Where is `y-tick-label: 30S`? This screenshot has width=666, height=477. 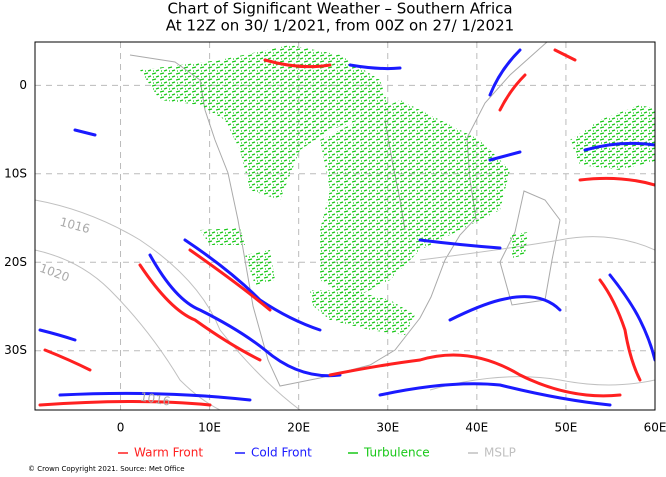 y-tick-label: 30S is located at coordinates (15, 350).